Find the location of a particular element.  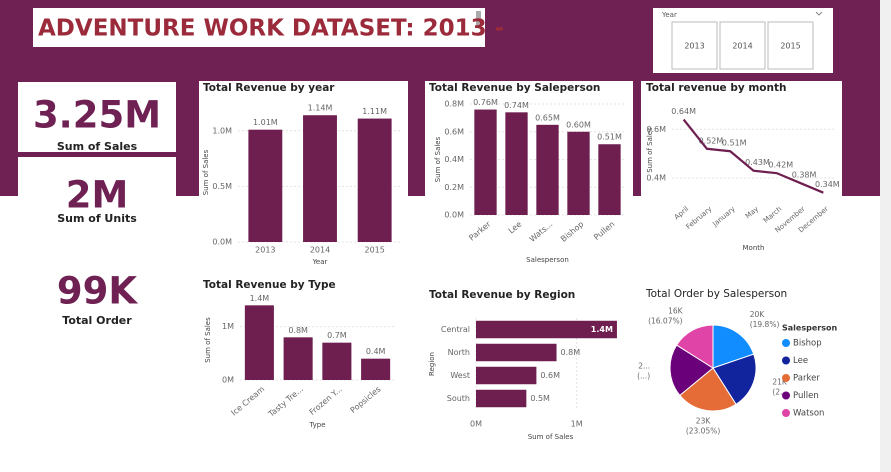

slicer-option-label: 2013 is located at coordinates (694, 46).